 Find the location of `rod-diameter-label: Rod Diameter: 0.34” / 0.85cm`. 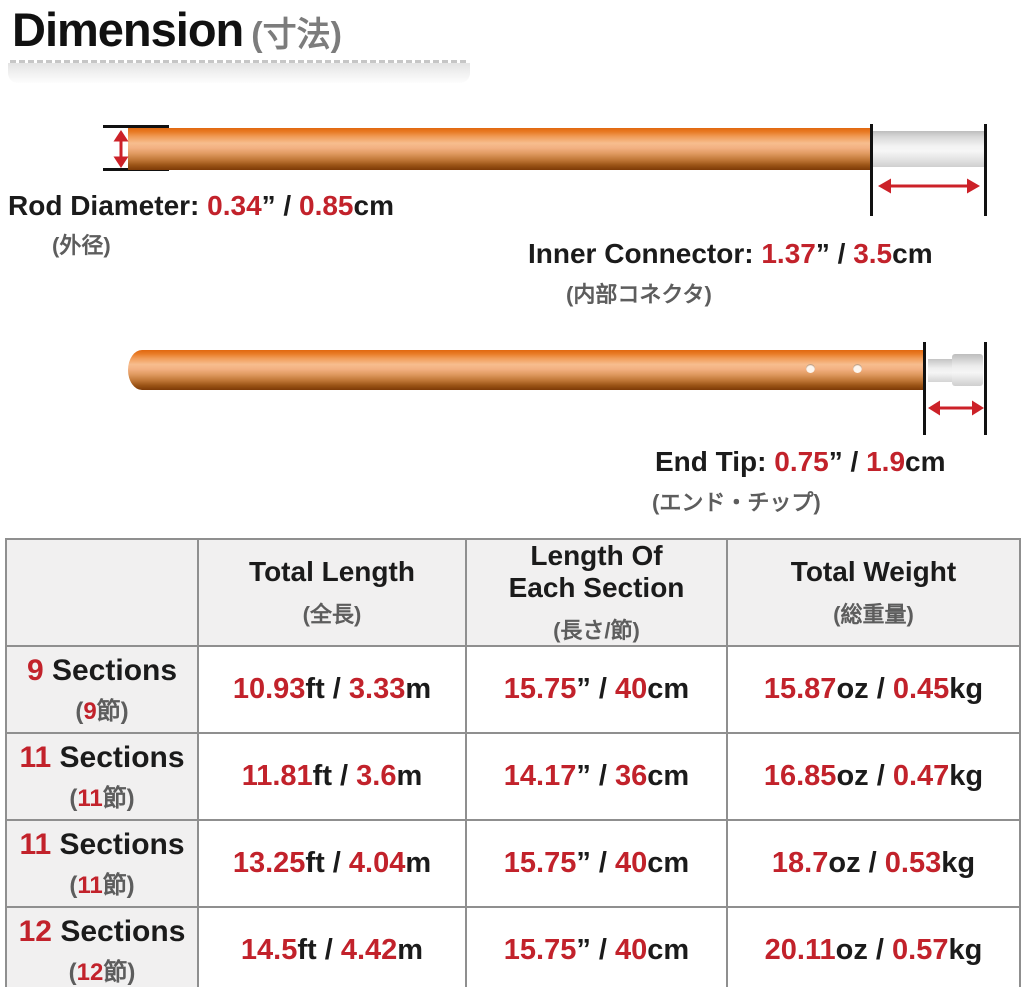

rod-diameter-label: Rod Diameter: 0.34” / 0.85cm is located at coordinates (201, 205).